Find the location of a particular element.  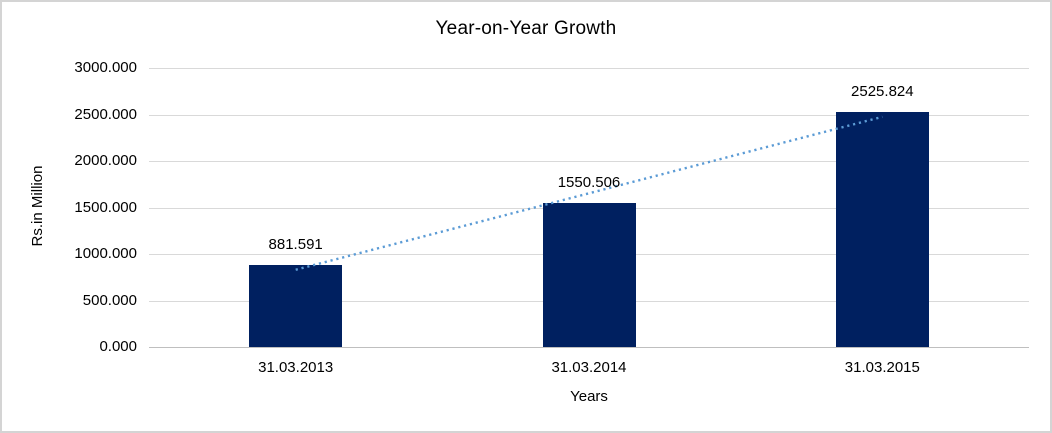

data-label: 2525.824 is located at coordinates (882, 92).